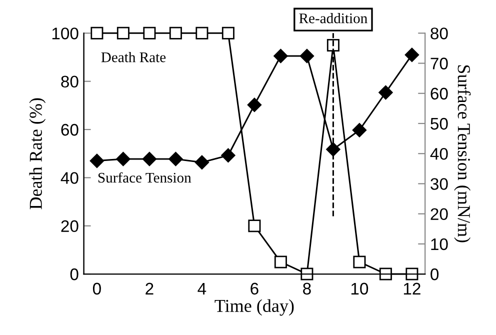 The image size is (496, 335). Describe the element at coordinates (439, 184) in the screenshot. I see `y2-tick-label: 30` at that location.